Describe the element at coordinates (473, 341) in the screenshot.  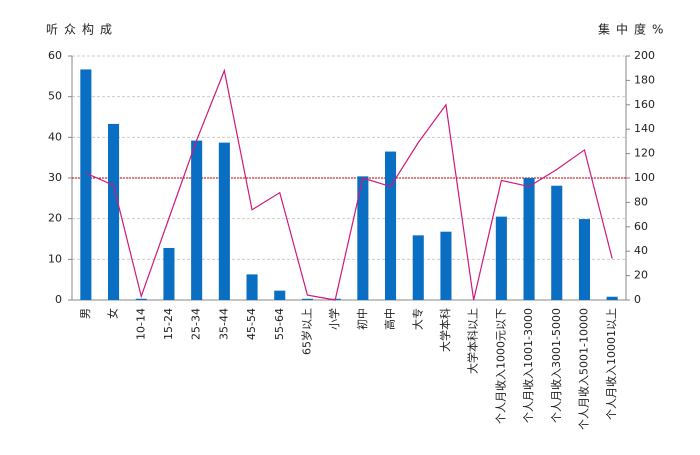
I see `x-tick-label: 大学本科以上` at that location.